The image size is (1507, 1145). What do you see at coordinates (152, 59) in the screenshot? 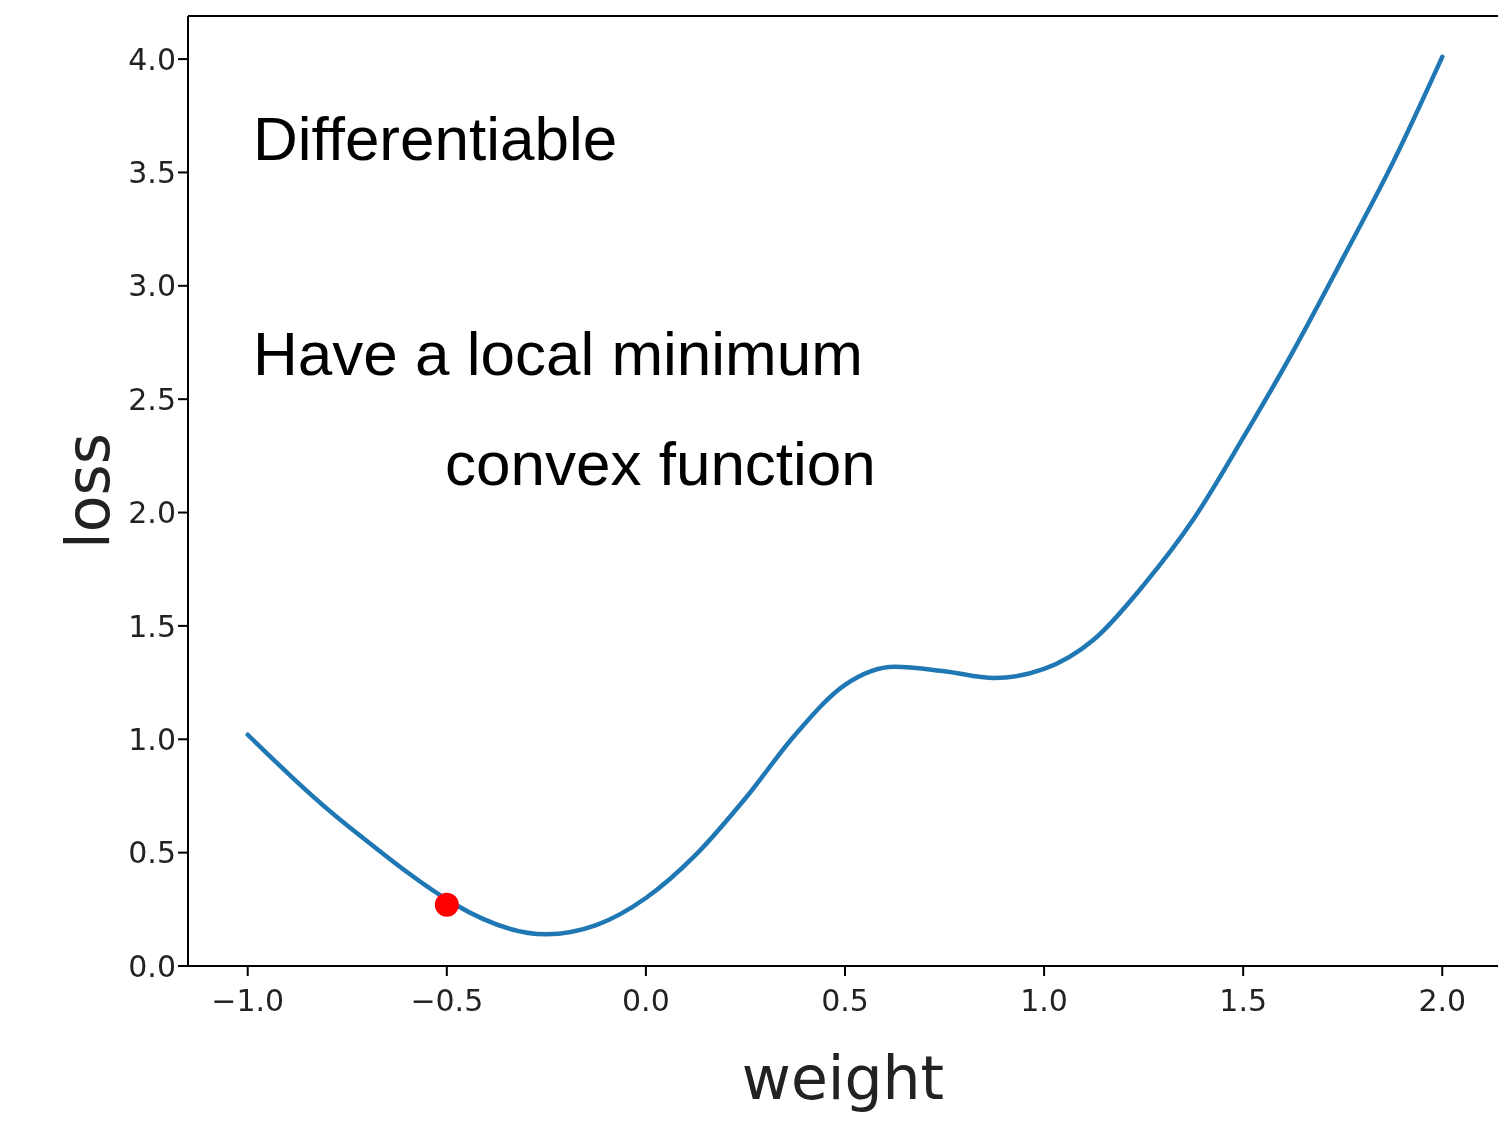
I see `y-tick-label: 4.0` at bounding box center [152, 59].